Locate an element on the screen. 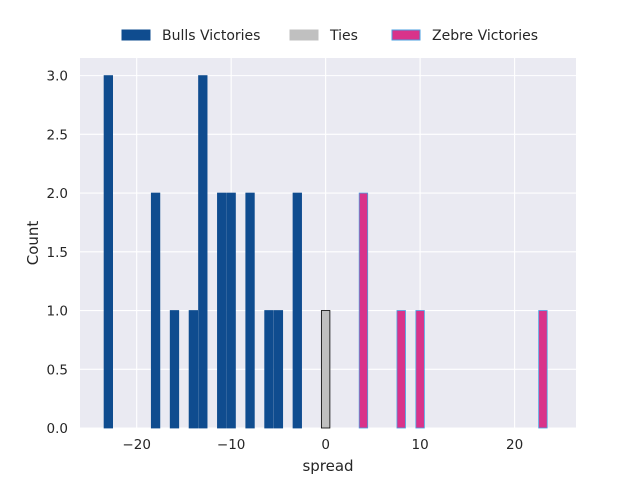 The width and height of the screenshot is (640, 480). y-tick-label: 0.5 is located at coordinates (57, 370).